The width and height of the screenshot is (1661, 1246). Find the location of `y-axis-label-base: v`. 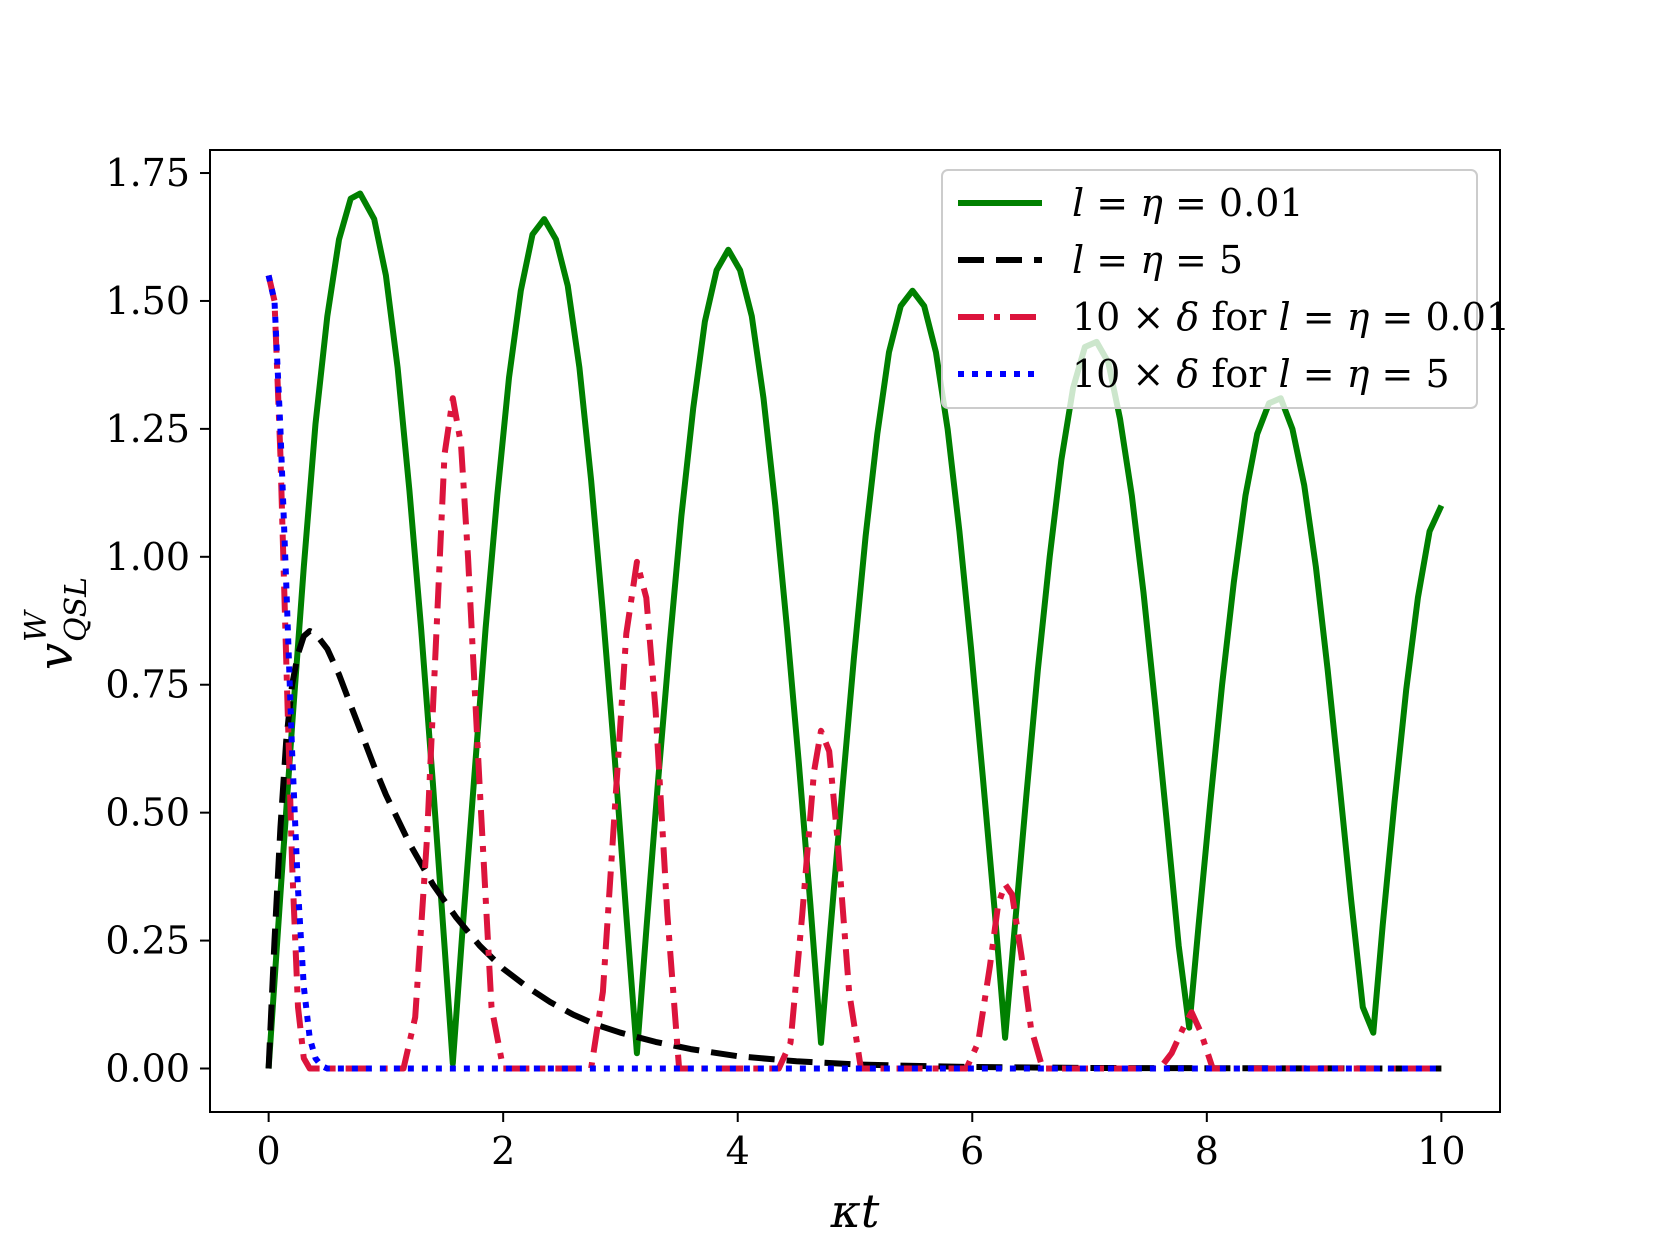

y-axis-label-base: v is located at coordinates (56, 656).